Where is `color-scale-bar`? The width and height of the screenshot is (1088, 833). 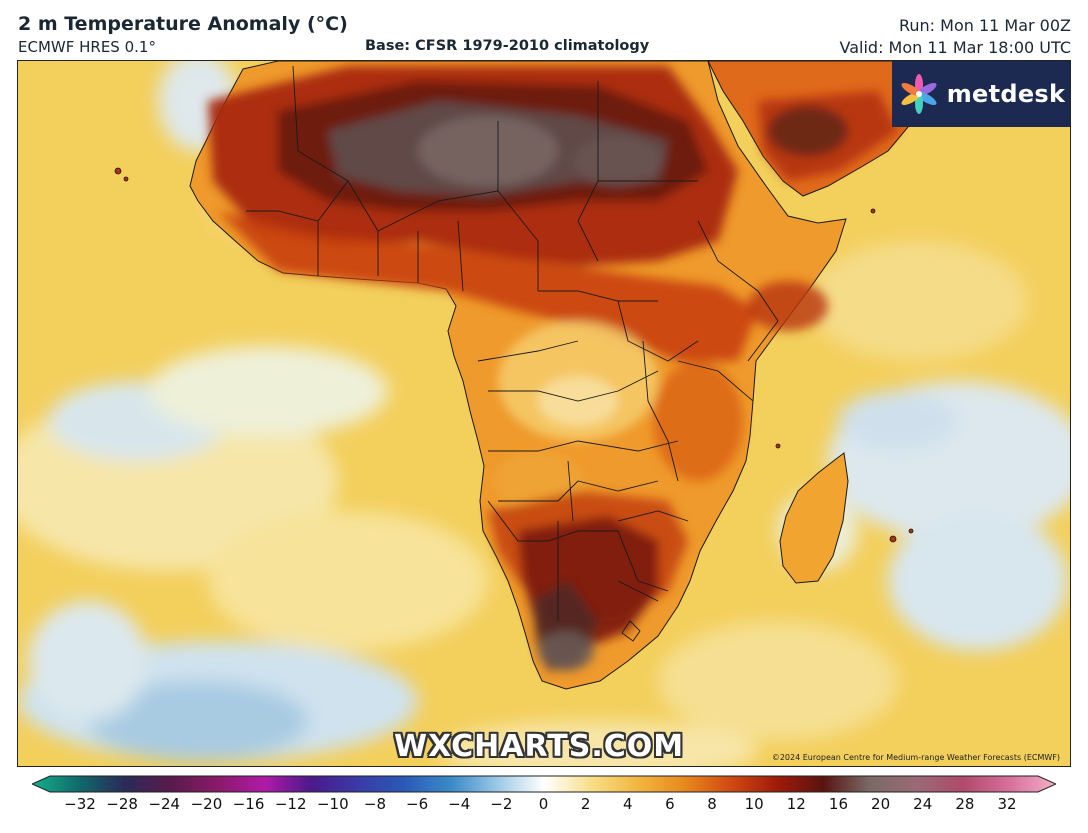
color-scale-bar is located at coordinates (544, 784).